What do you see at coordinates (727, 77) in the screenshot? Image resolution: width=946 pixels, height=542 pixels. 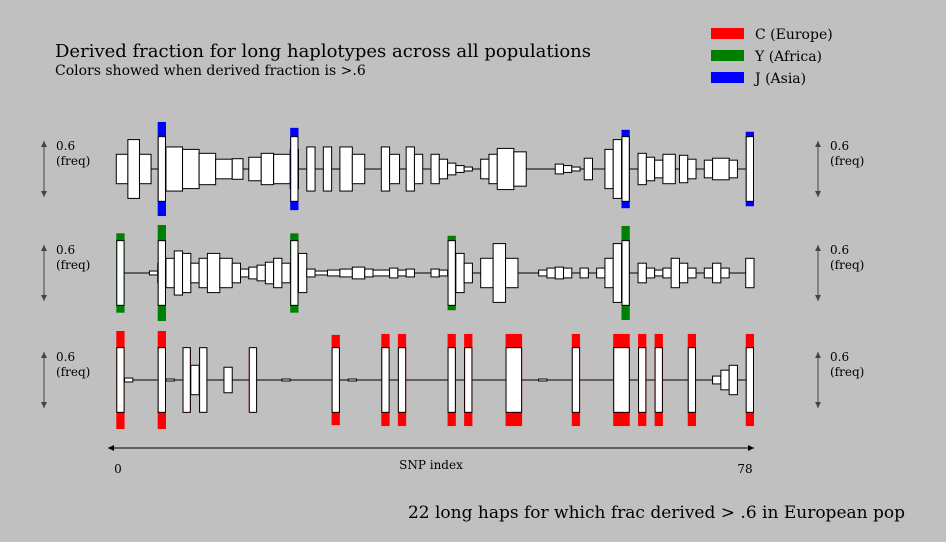 I see `legend-swatch-asia` at bounding box center [727, 77].